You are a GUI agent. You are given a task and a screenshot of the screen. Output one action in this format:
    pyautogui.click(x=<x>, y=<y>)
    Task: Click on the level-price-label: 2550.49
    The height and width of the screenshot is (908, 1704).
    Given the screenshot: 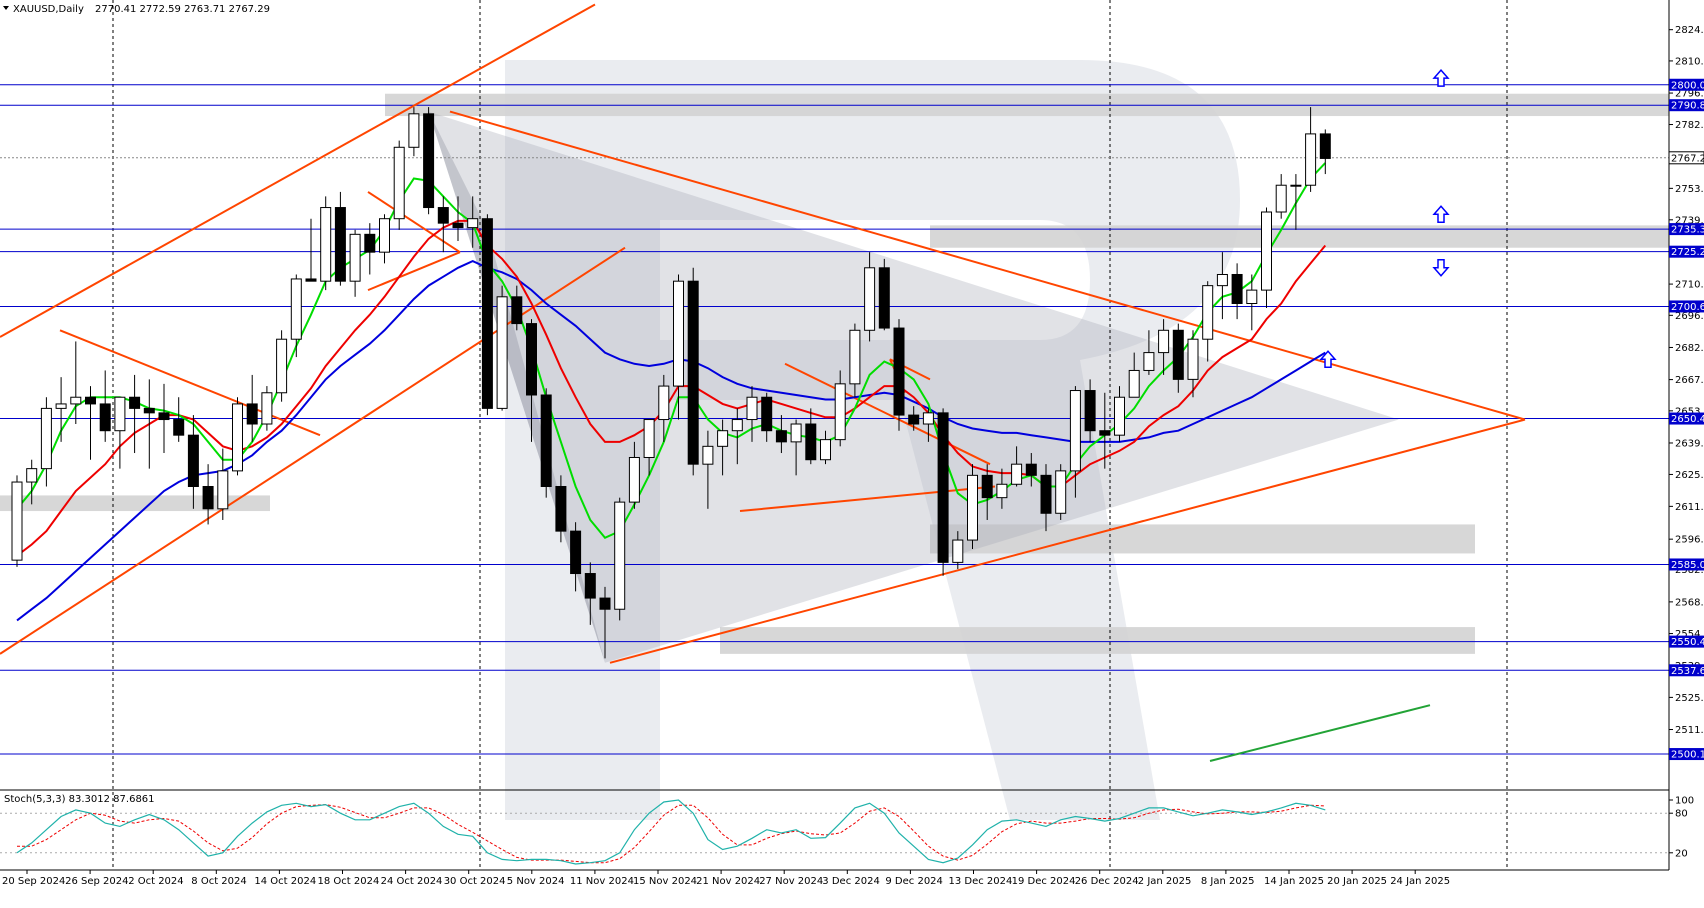 What is the action you would take?
    pyautogui.click(x=1687, y=642)
    